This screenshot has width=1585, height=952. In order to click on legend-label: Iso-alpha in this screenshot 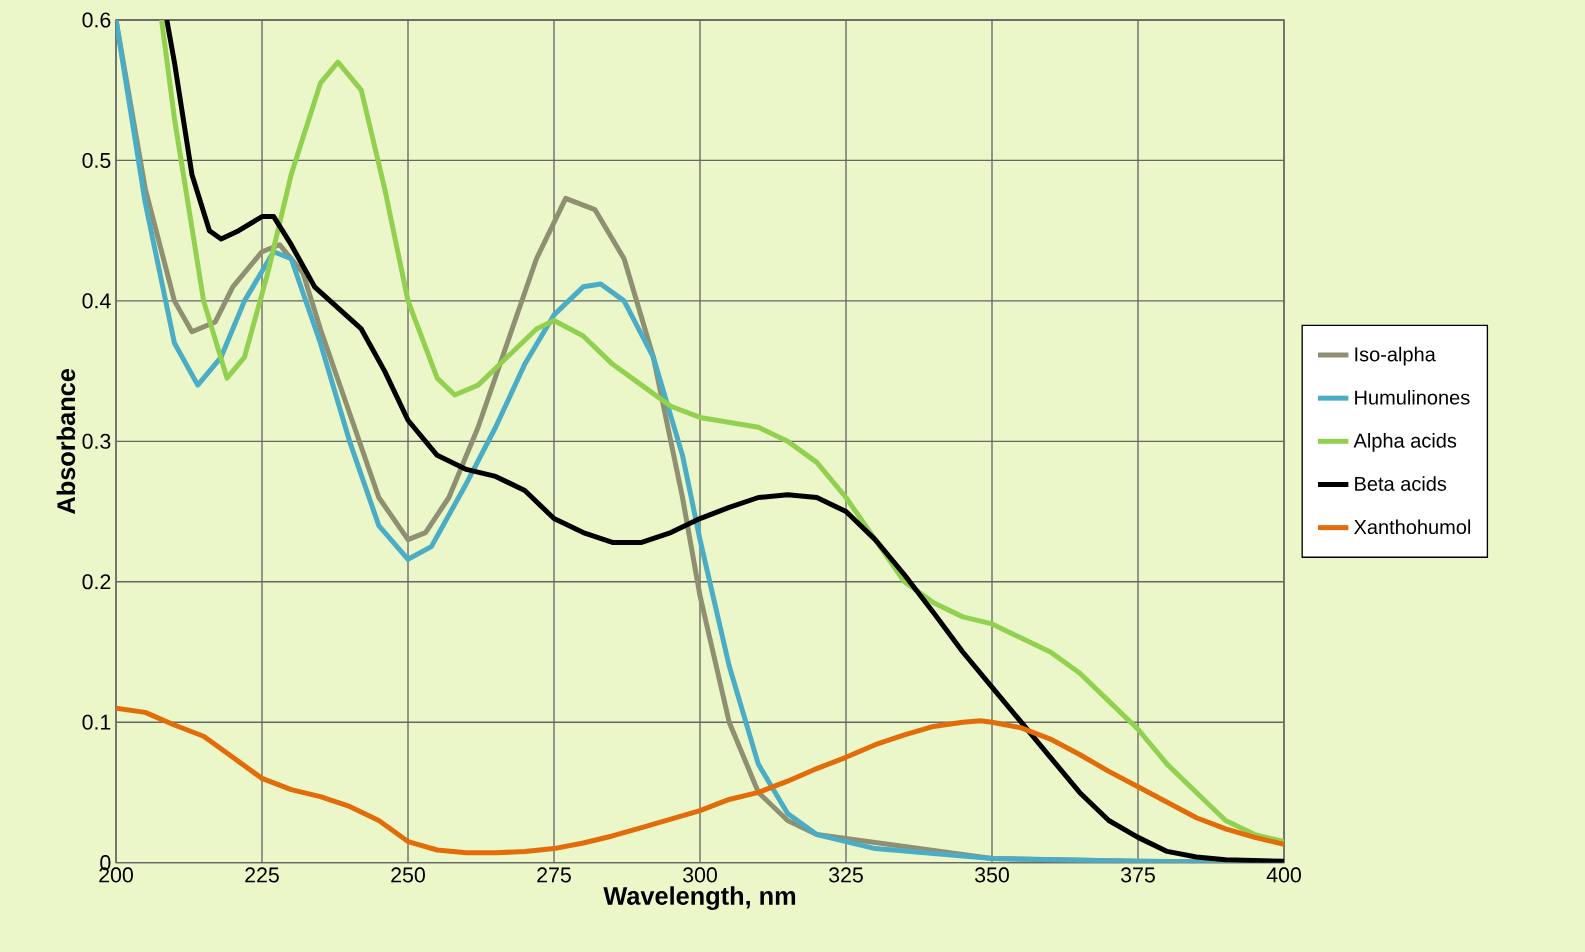, I will do `click(1395, 356)`.